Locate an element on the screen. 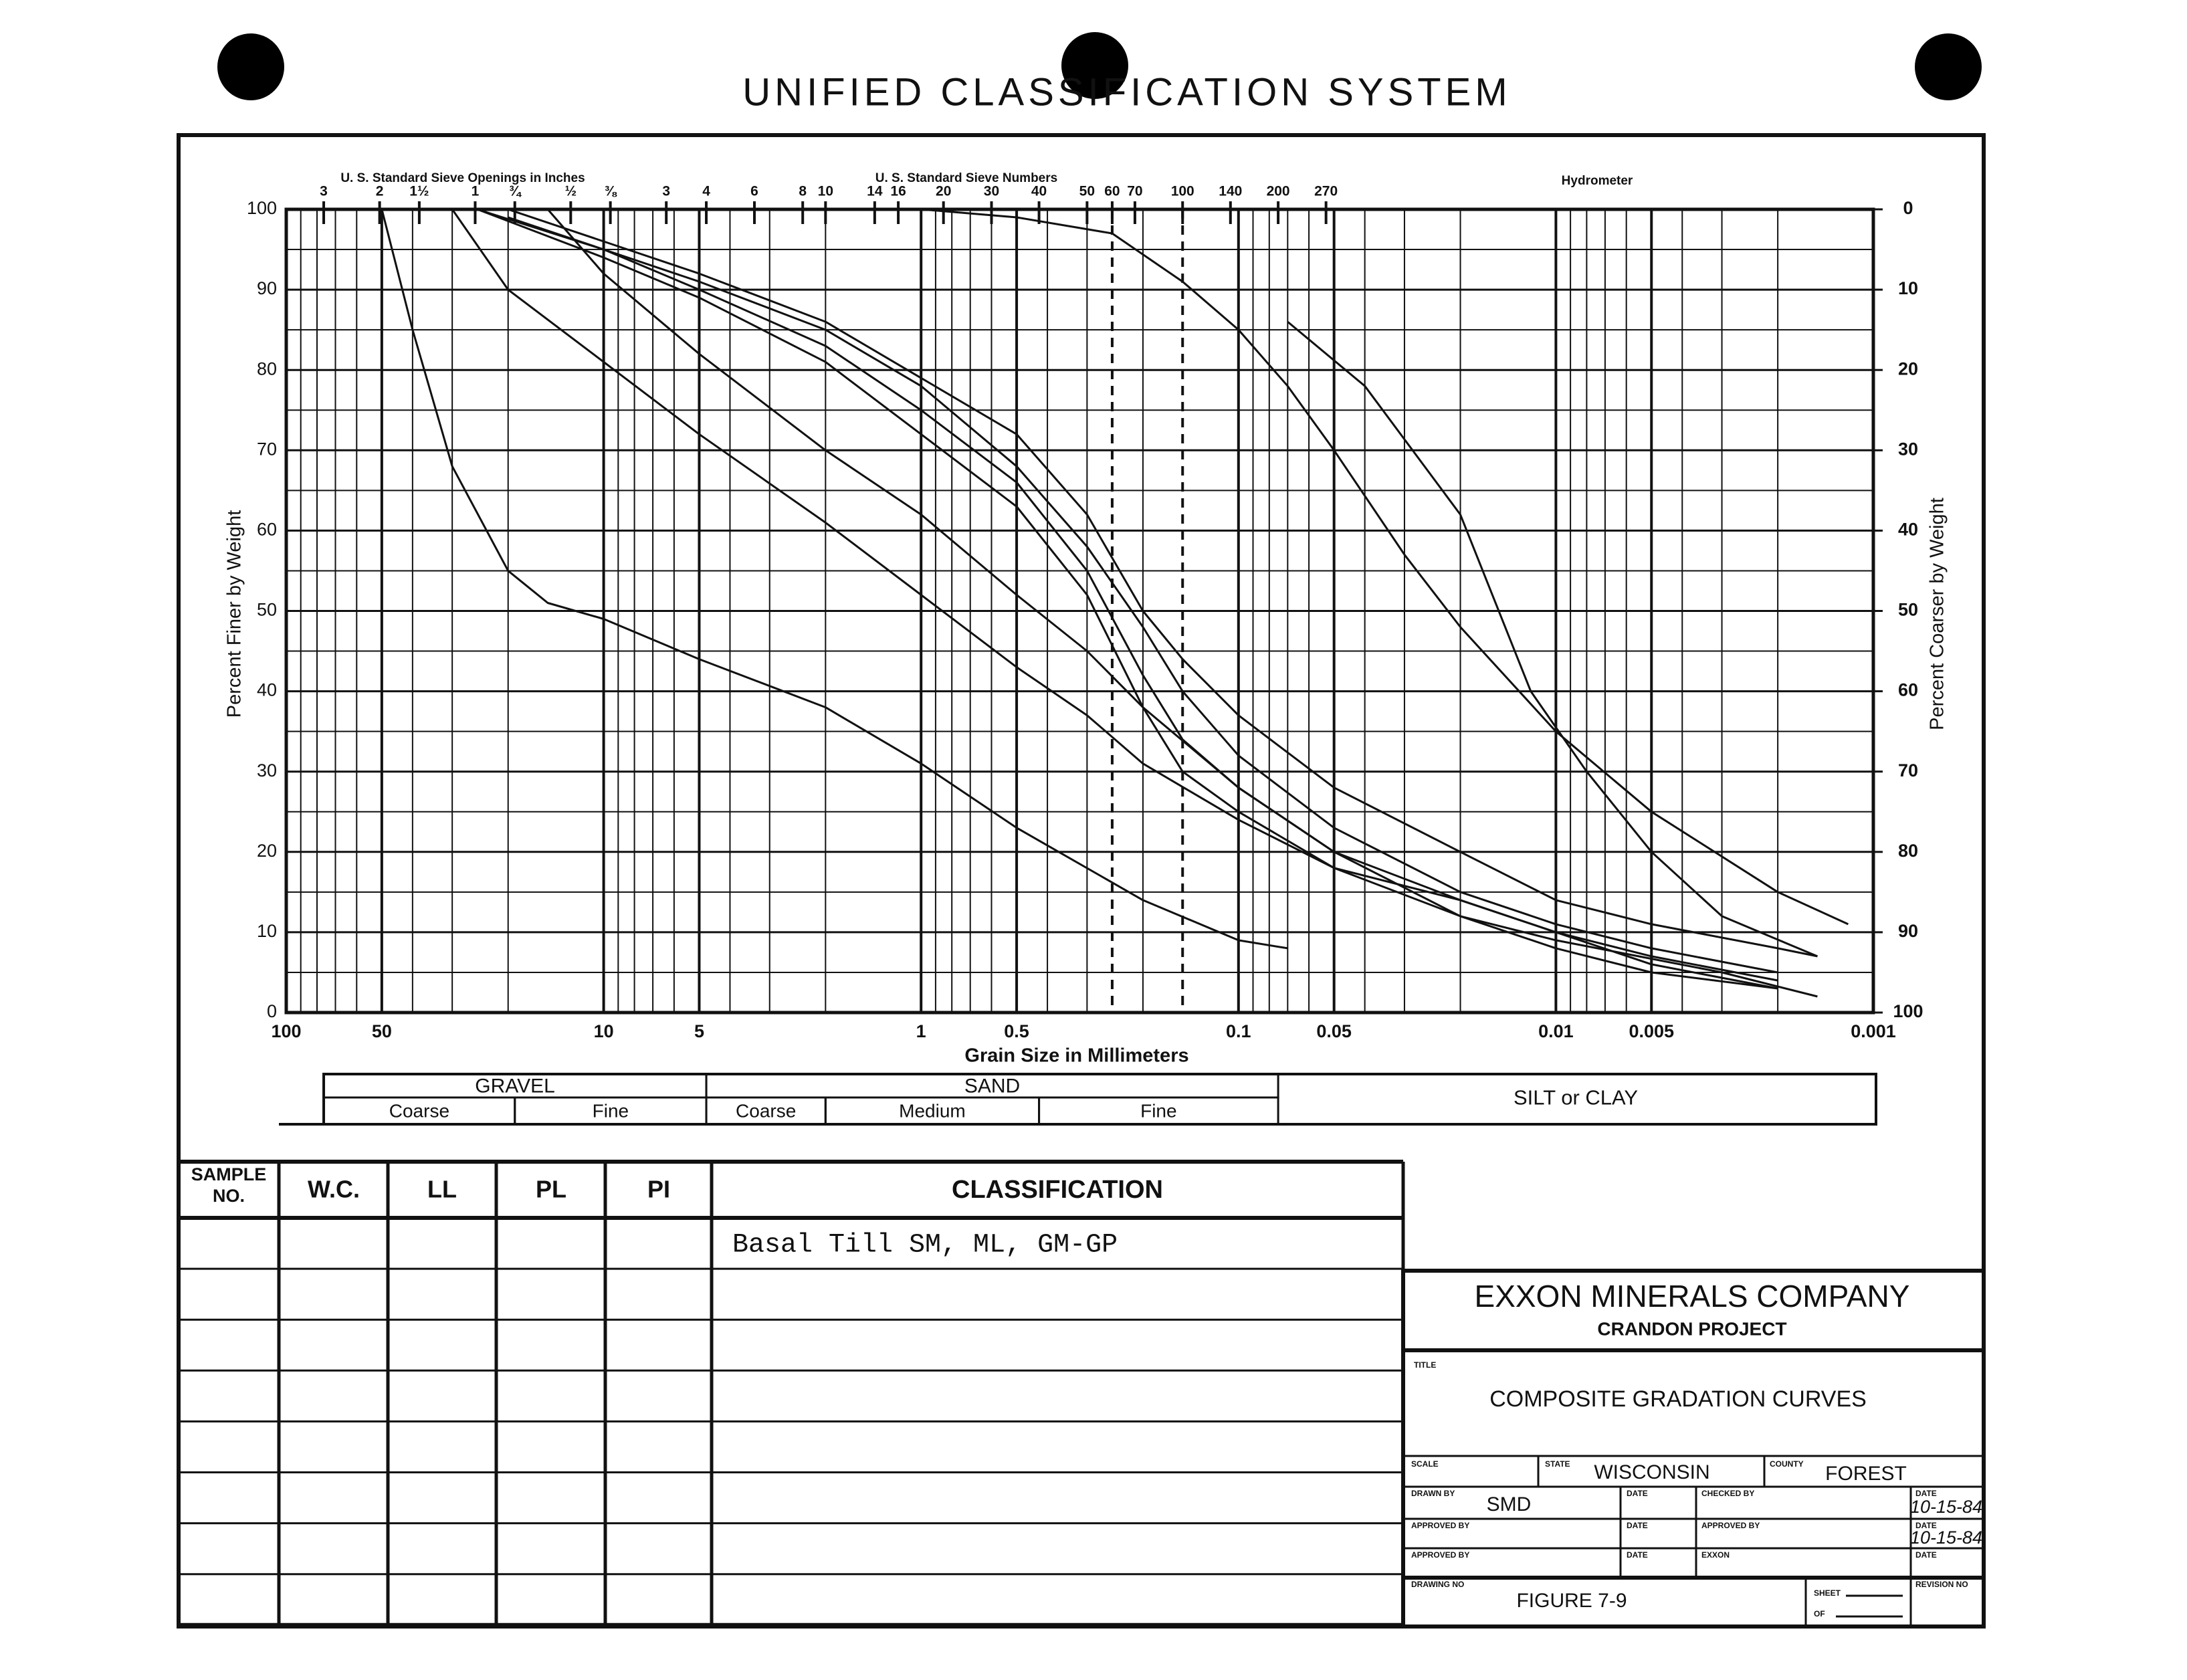 The image size is (2187, 1680). sieve-tick-label: 30 is located at coordinates (991, 191).